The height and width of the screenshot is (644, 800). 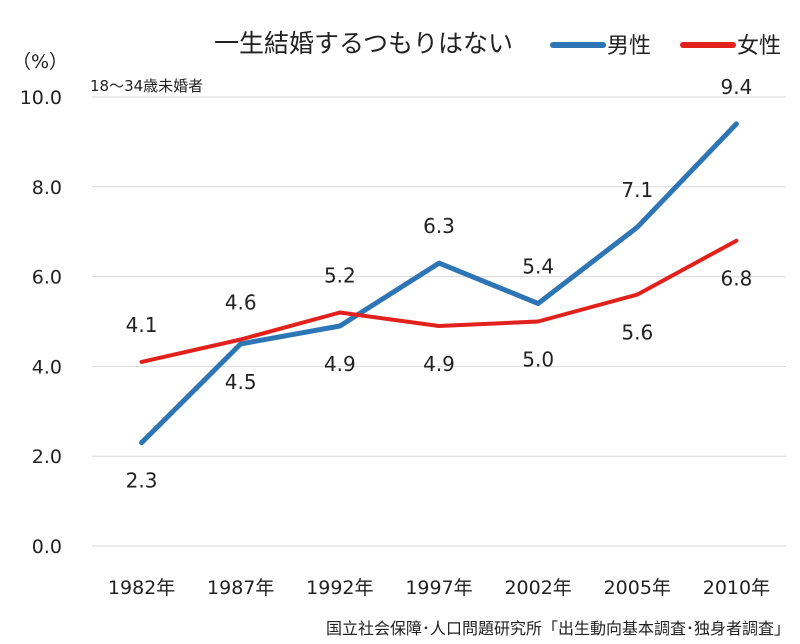 I want to click on data-label: 4.1, so click(x=142, y=325).